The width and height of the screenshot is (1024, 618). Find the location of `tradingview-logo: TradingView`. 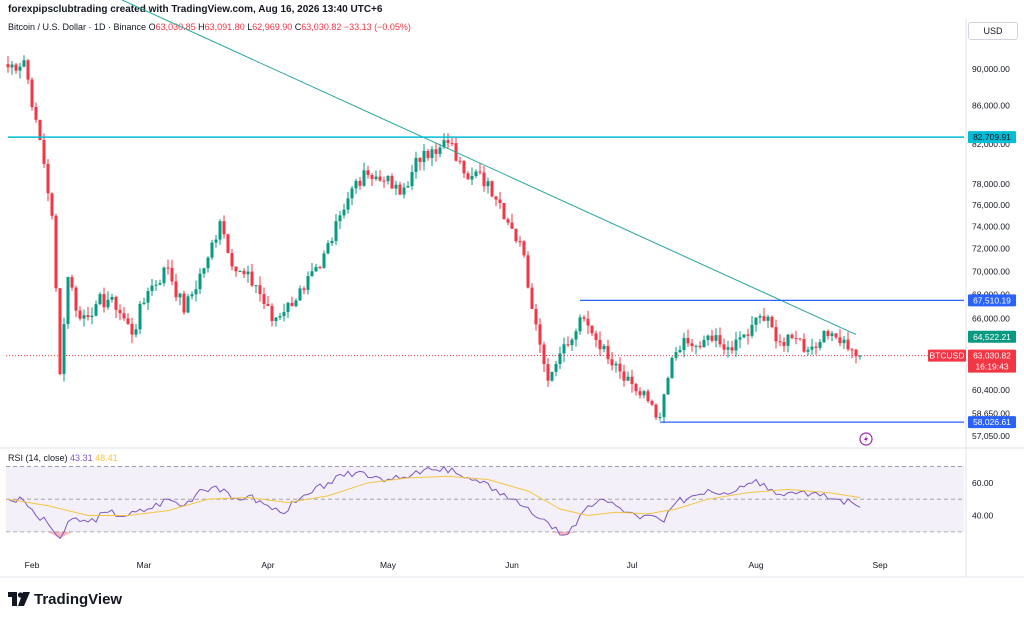

tradingview-logo: TradingView is located at coordinates (65, 599).